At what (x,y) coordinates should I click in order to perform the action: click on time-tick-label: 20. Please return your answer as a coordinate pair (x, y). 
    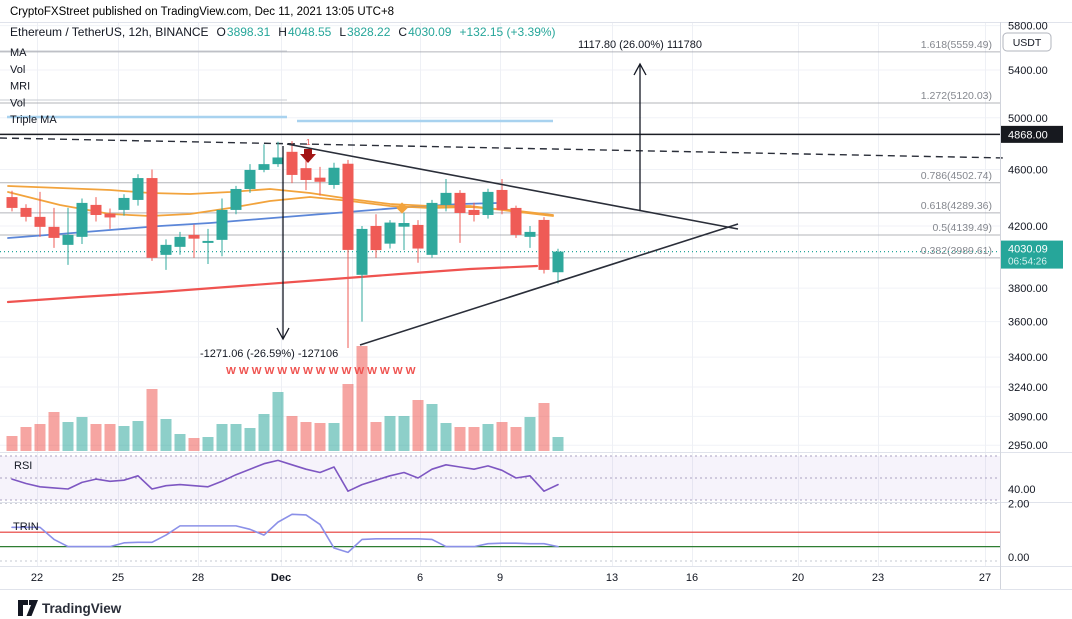
    Looking at the image, I should click on (798, 578).